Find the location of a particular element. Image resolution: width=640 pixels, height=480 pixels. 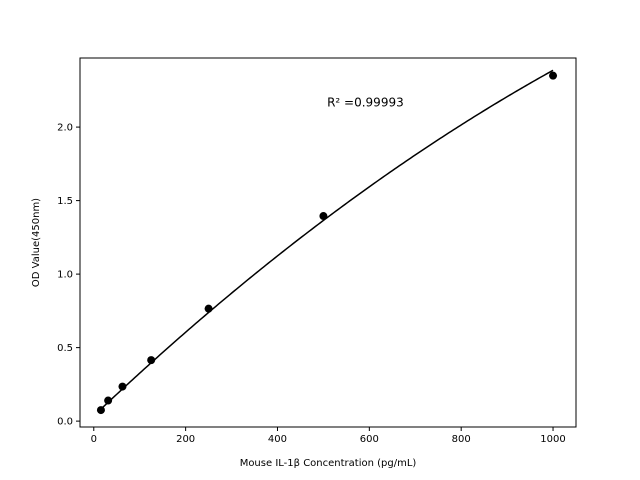

y-tick-label: 0.0 is located at coordinates (65, 422).